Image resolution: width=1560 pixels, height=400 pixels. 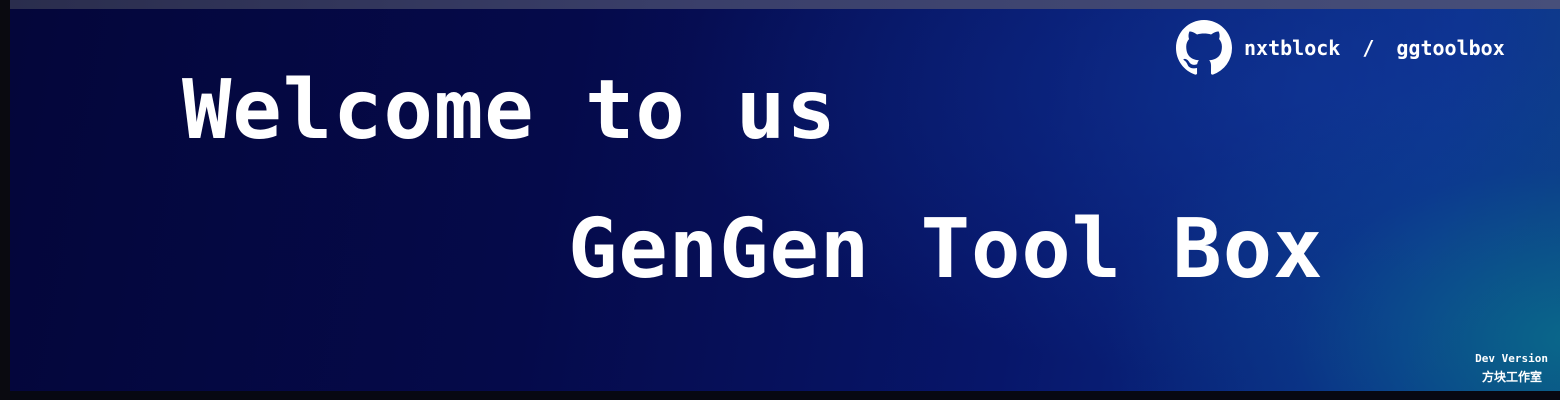 What do you see at coordinates (946, 249) in the screenshot?
I see `app-title: GenGen Tool Box` at bounding box center [946, 249].